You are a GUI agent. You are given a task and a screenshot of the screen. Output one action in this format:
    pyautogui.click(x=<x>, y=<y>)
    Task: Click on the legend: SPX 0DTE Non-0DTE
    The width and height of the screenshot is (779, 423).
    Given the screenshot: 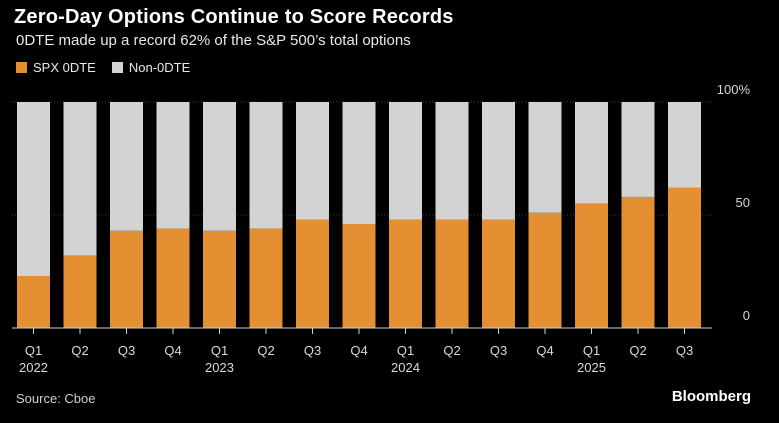 What is the action you would take?
    pyautogui.click(x=111, y=67)
    